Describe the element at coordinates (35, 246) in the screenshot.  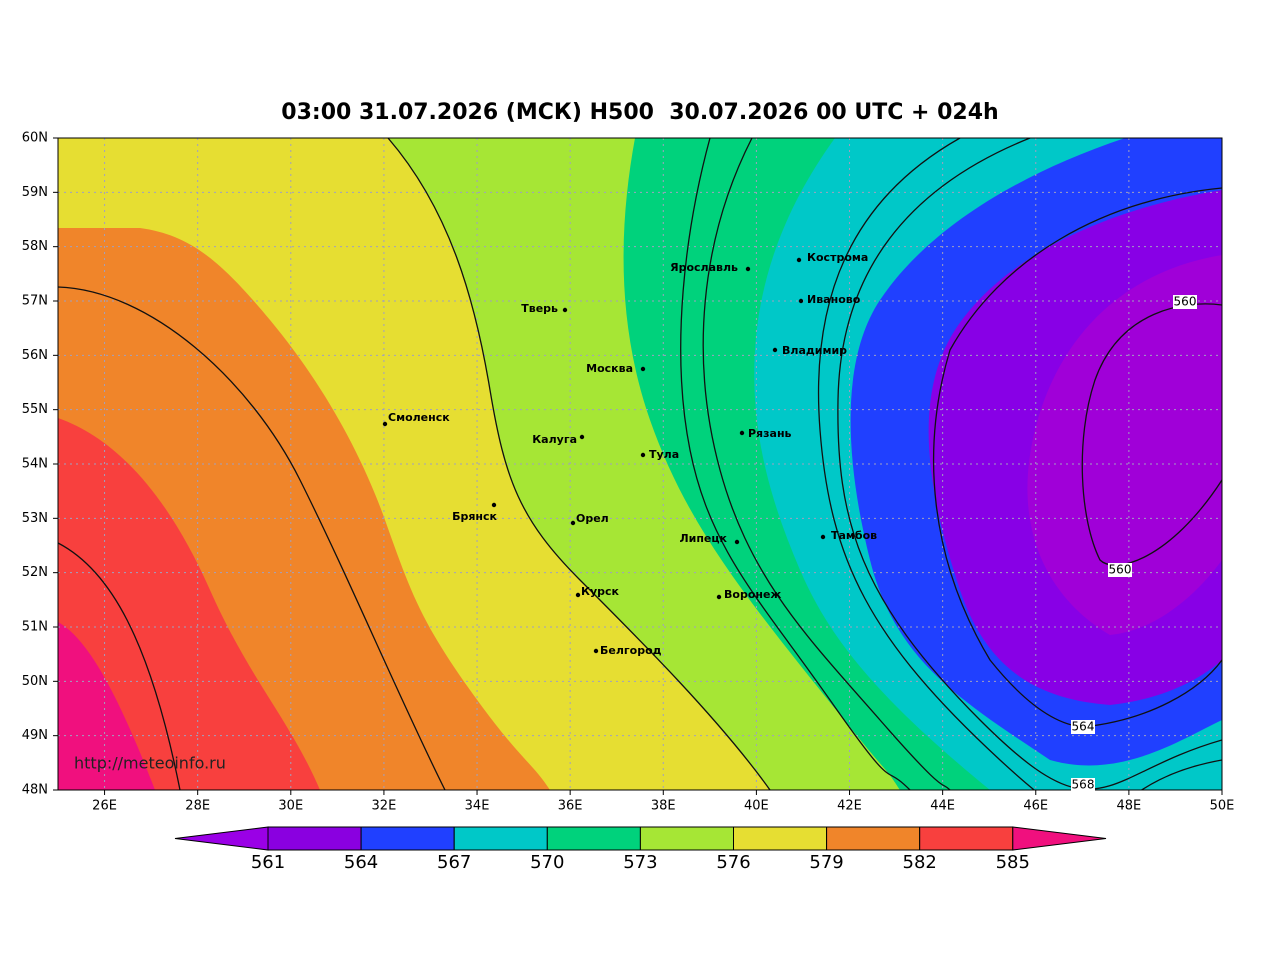
I see `lat-label: 58N` at that location.